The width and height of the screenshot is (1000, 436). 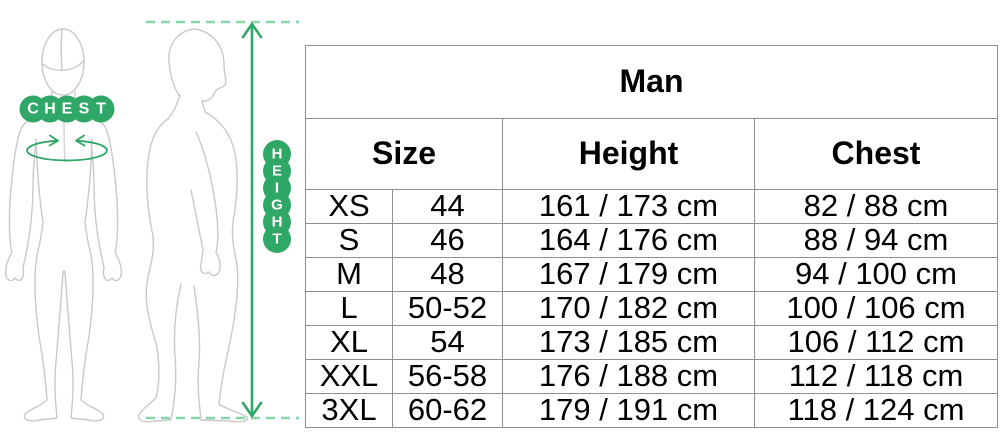 I want to click on table-row: 3XL 60-62 179 / 191 cm 118 / 124 cm, so click(x=651, y=410).